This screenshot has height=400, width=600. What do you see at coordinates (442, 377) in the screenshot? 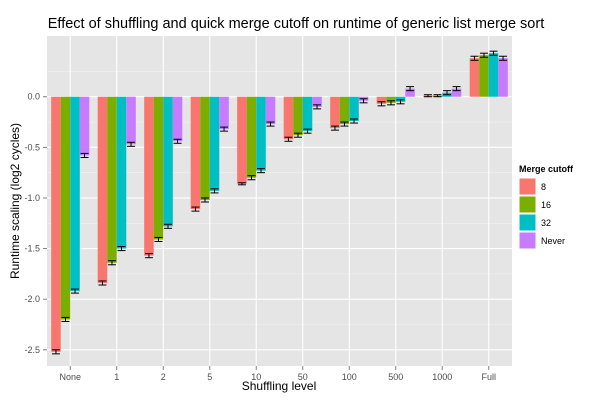
I see `x-tick-label: 1000` at bounding box center [442, 377].